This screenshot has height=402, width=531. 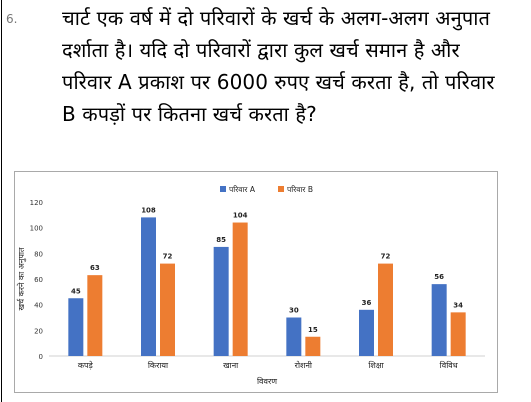 What do you see at coordinates (367, 303) in the screenshot?
I see `data-label: 36` at bounding box center [367, 303].